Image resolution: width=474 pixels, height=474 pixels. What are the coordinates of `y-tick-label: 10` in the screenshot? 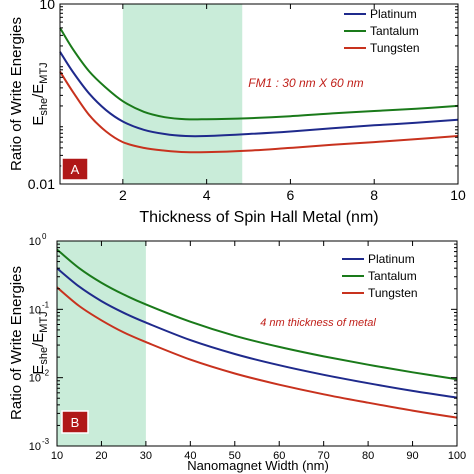 It's located at (47, 6).